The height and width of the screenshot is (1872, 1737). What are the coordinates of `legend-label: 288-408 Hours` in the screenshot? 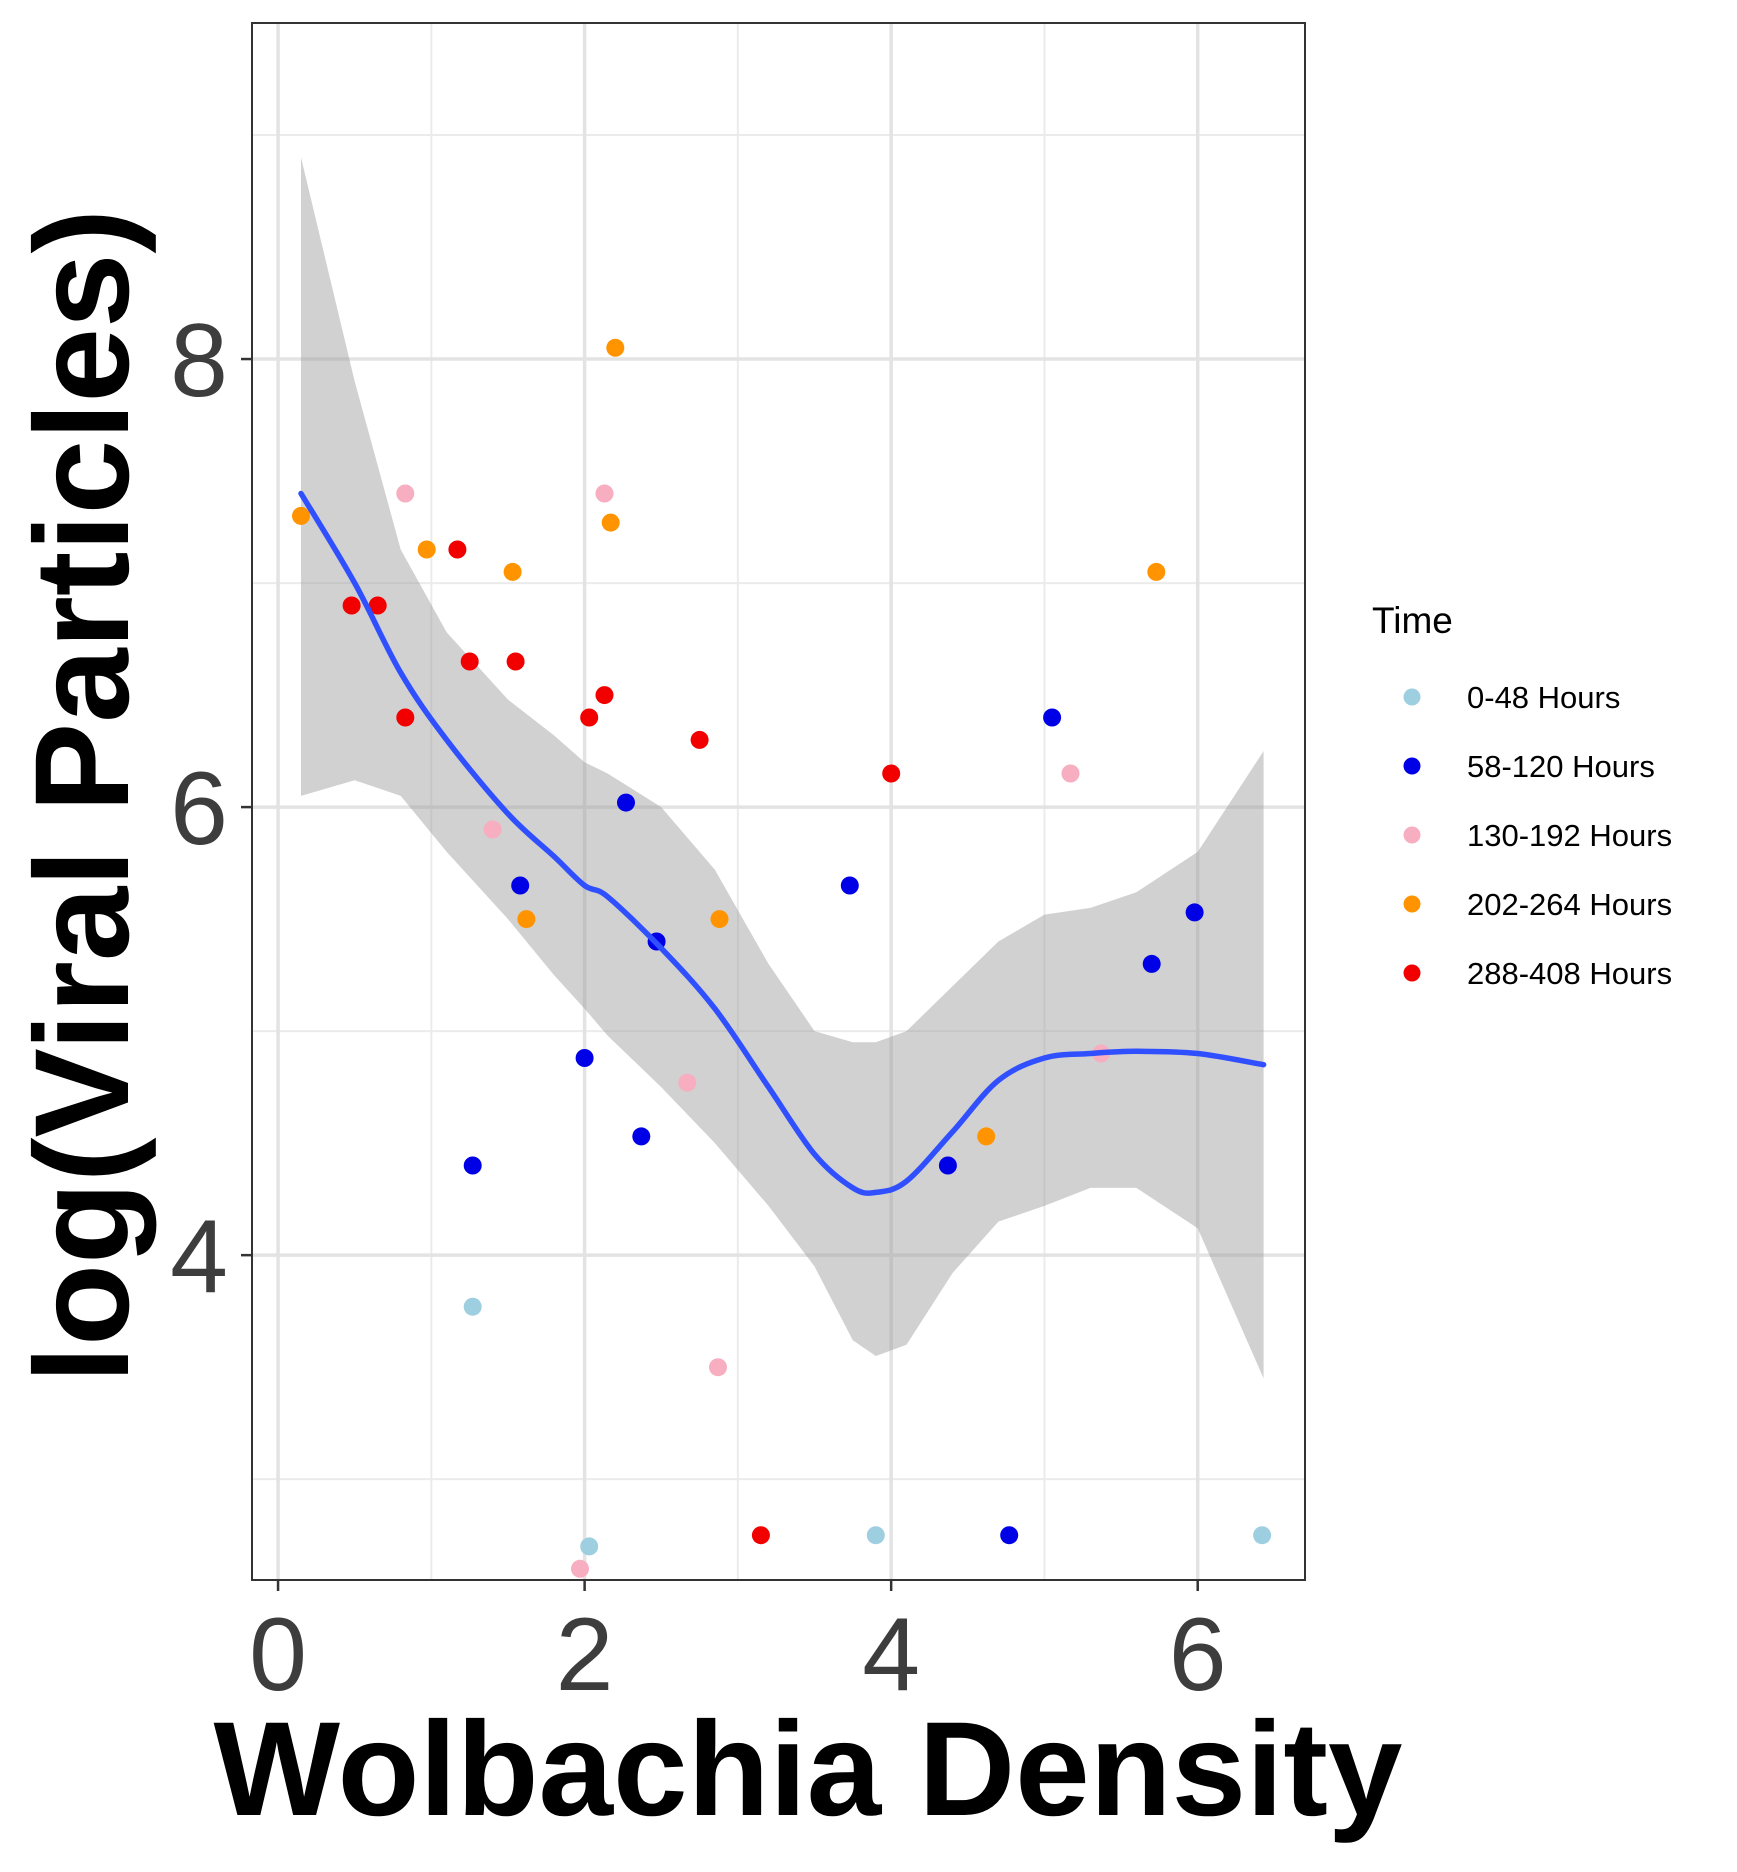 It's located at (1569, 973).